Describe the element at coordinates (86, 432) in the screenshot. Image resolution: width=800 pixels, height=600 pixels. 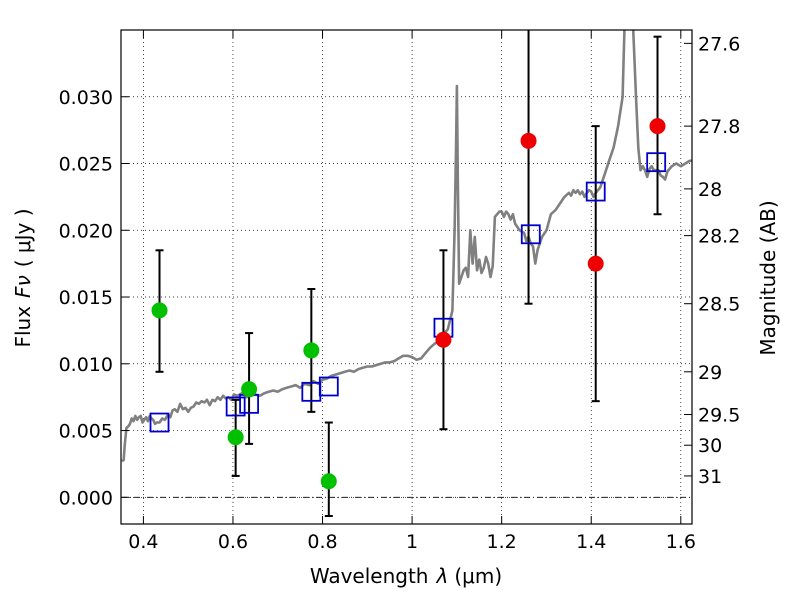
I see `y-tick-label: 0.005` at that location.